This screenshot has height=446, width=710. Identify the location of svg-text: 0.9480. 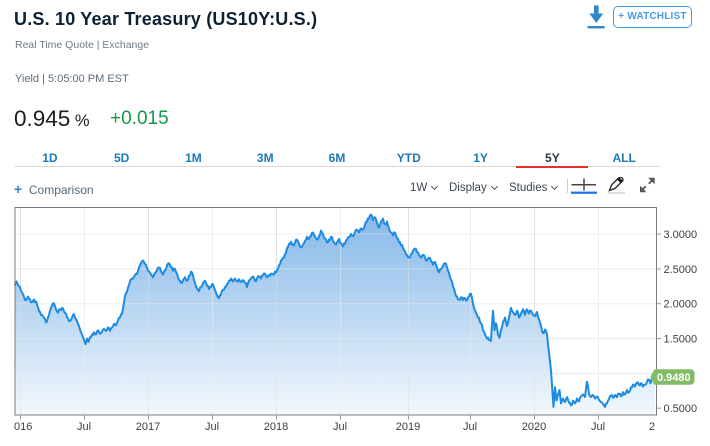
(674, 378).